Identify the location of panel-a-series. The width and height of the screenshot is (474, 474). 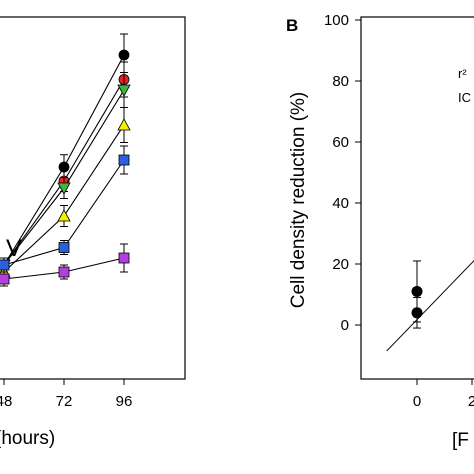
(65, 160).